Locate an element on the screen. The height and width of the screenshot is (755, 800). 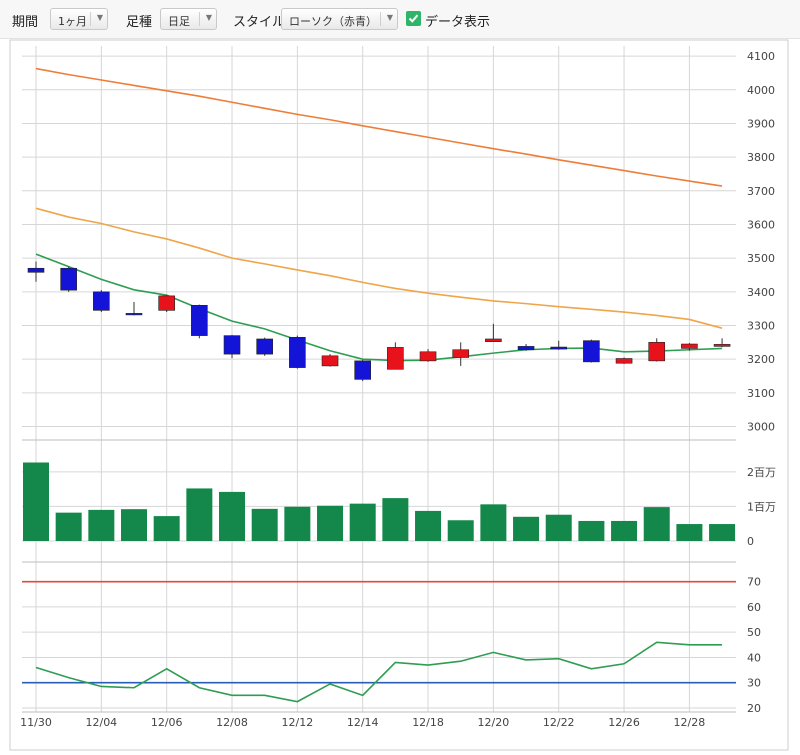
indicator-tick-label: 50 is located at coordinates (754, 632).